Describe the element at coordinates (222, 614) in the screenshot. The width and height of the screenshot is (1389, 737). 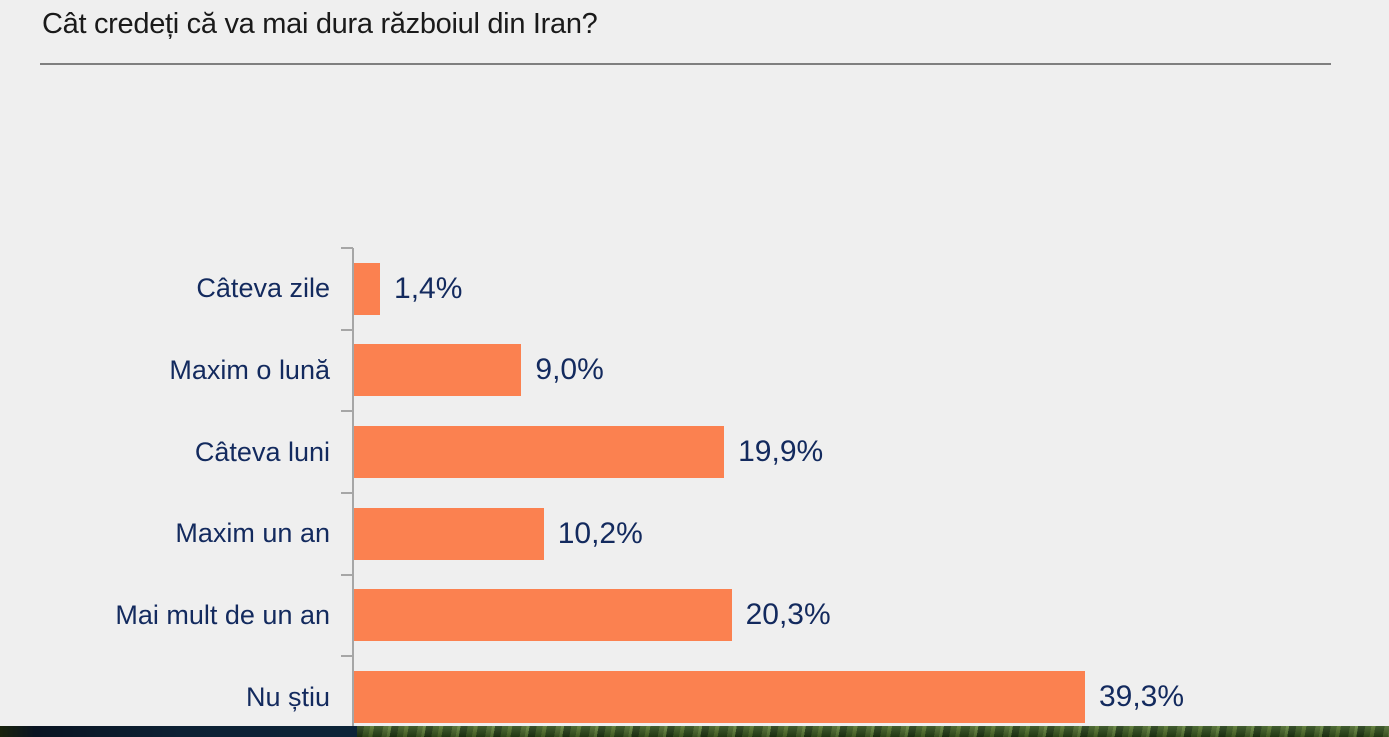
I see `category-label: Mai mult de un an` at that location.